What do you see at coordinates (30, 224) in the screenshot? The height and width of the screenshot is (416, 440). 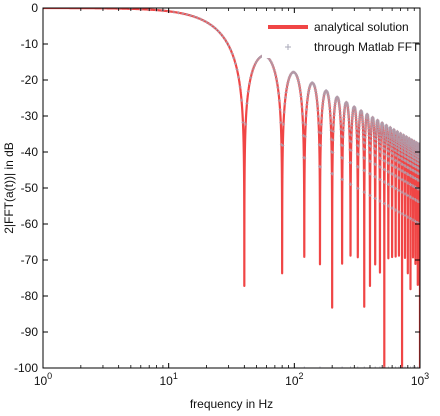 I see `y-tick-label: -60` at bounding box center [30, 224].